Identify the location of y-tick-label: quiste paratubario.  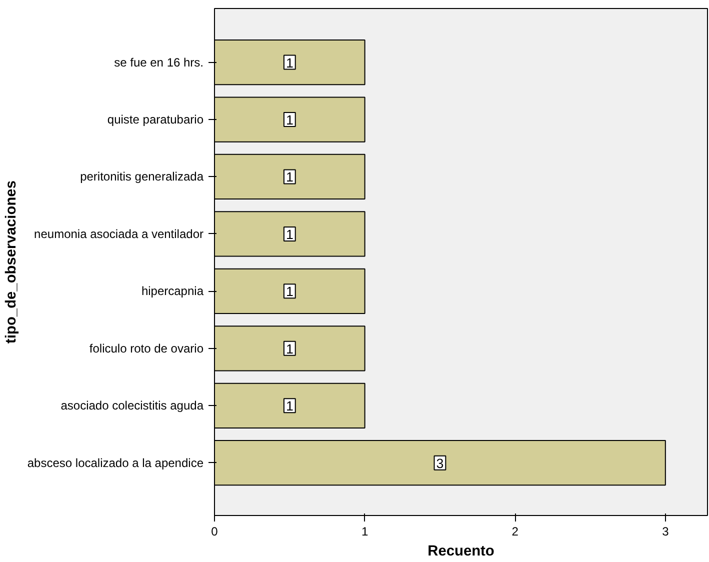
(155, 119).